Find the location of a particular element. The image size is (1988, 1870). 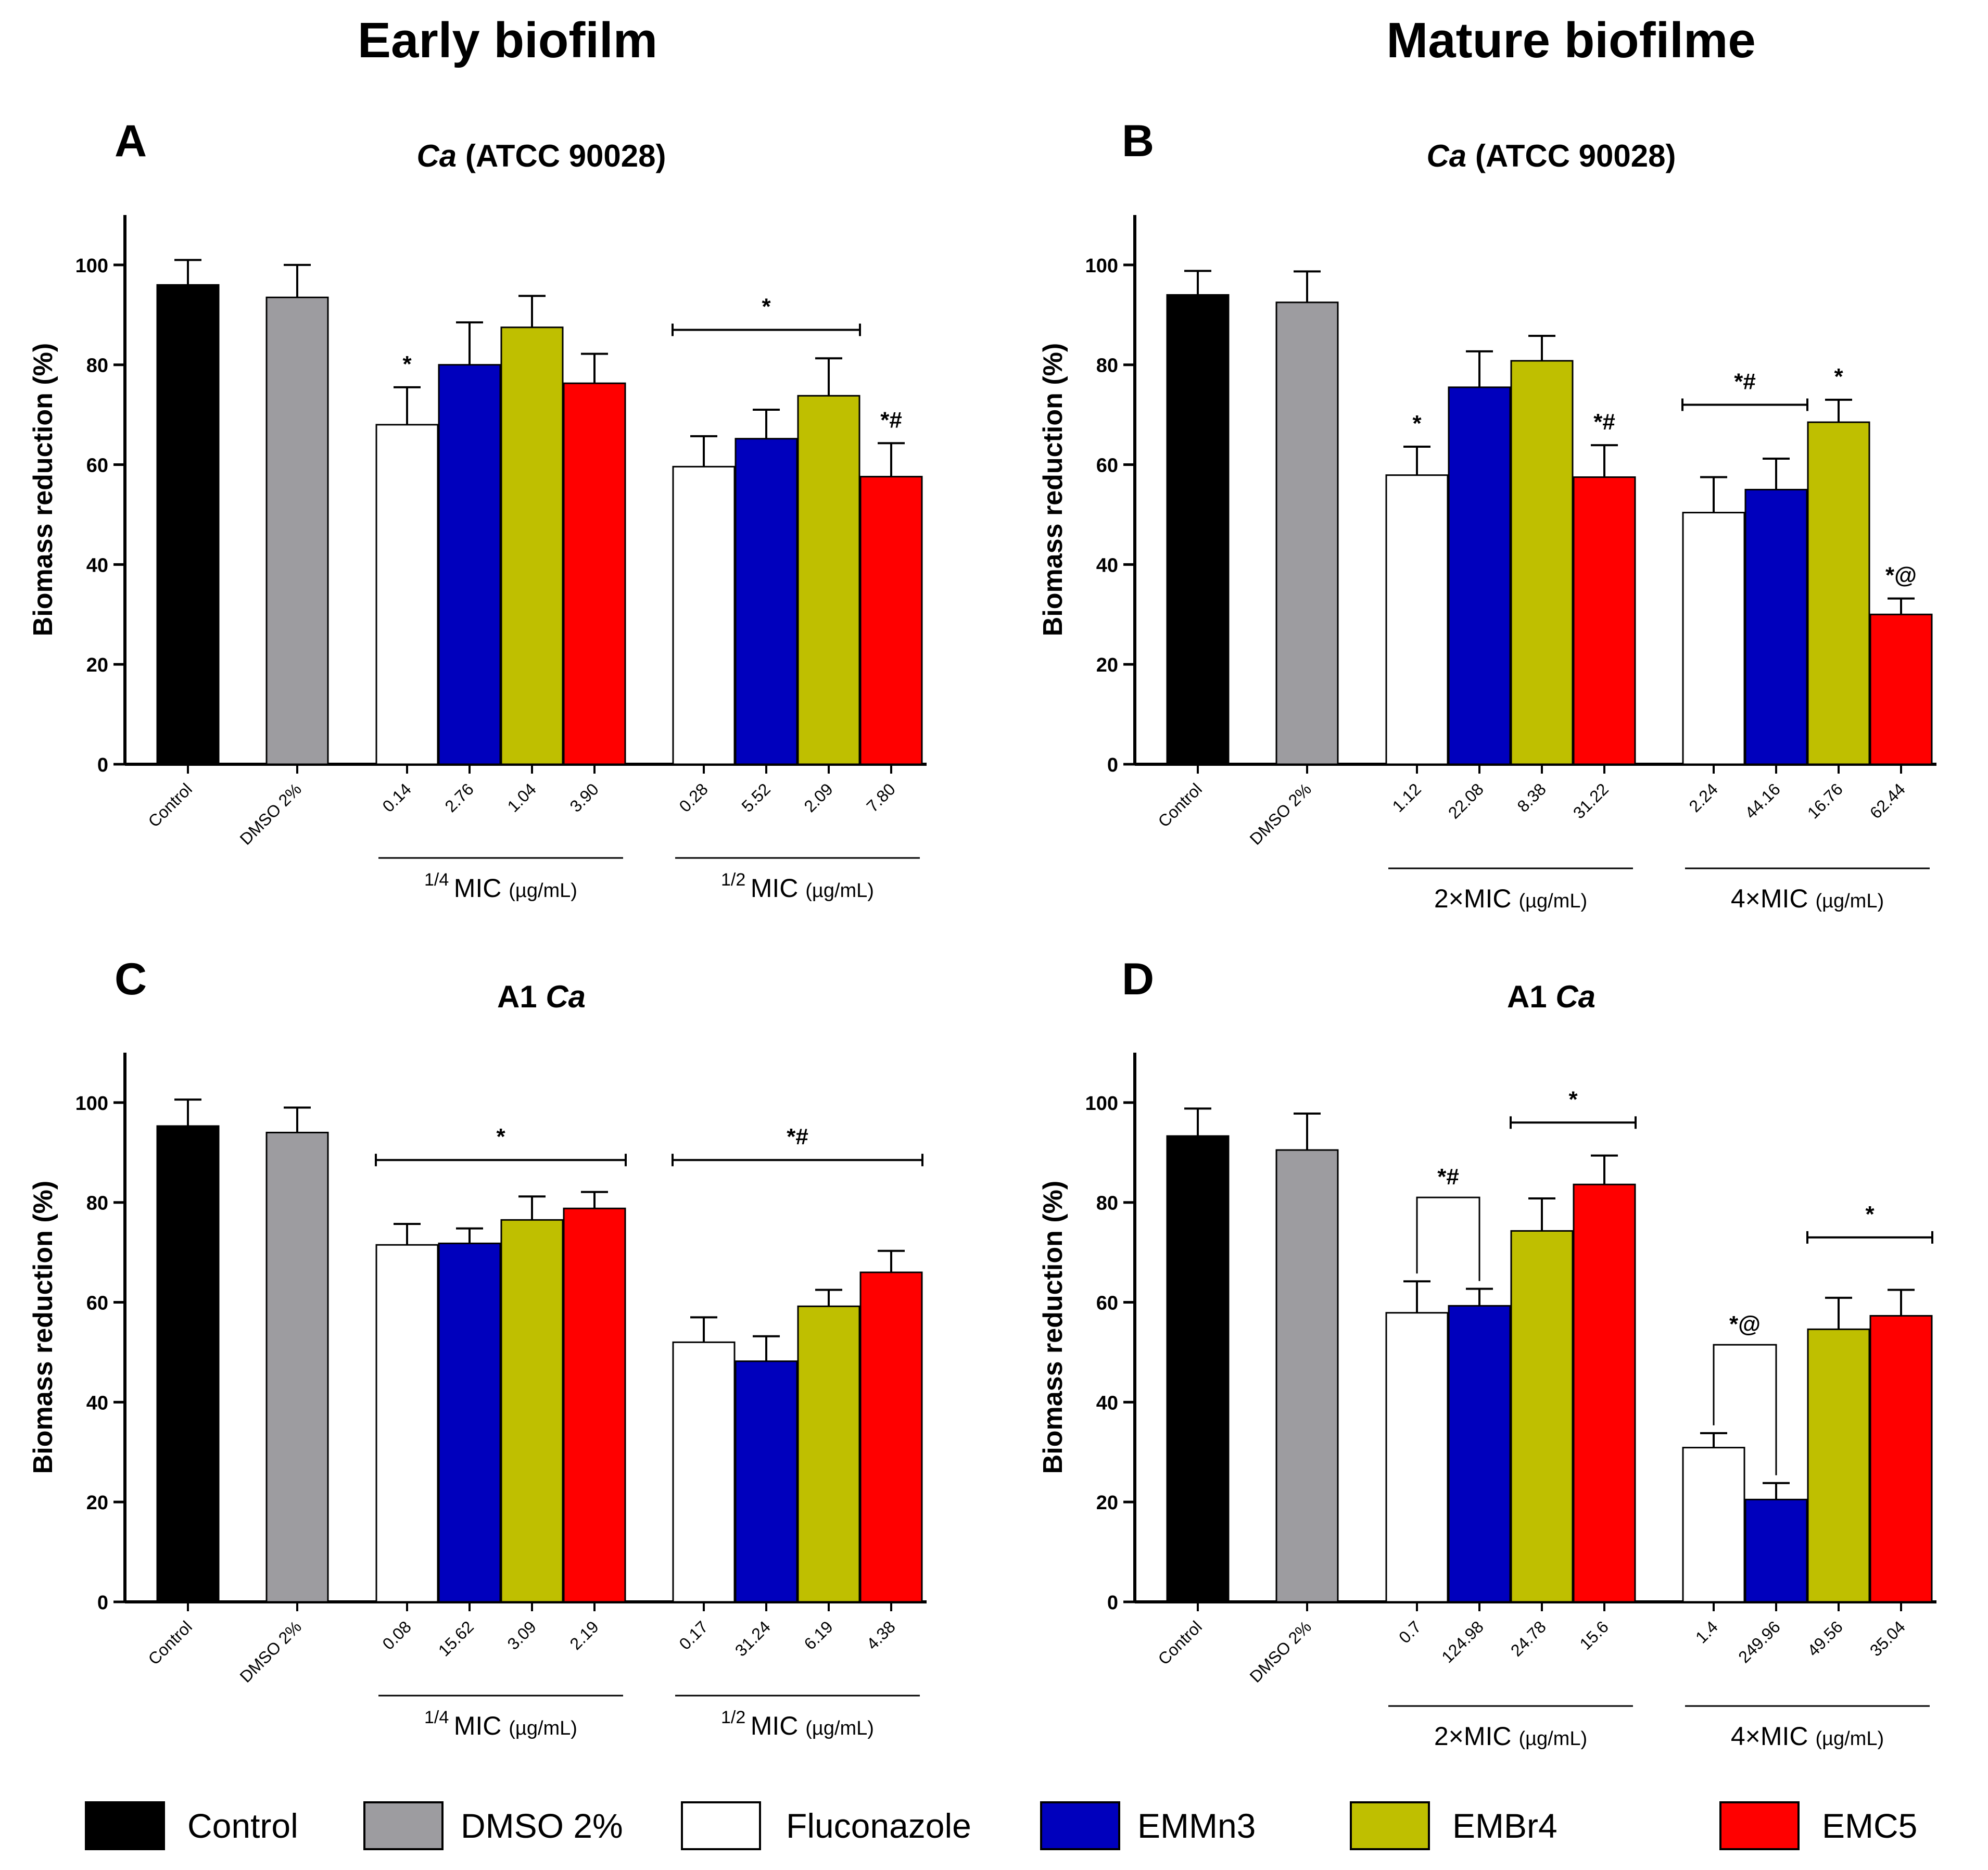

legend-item: EMBr4 is located at coordinates (1454, 1825).